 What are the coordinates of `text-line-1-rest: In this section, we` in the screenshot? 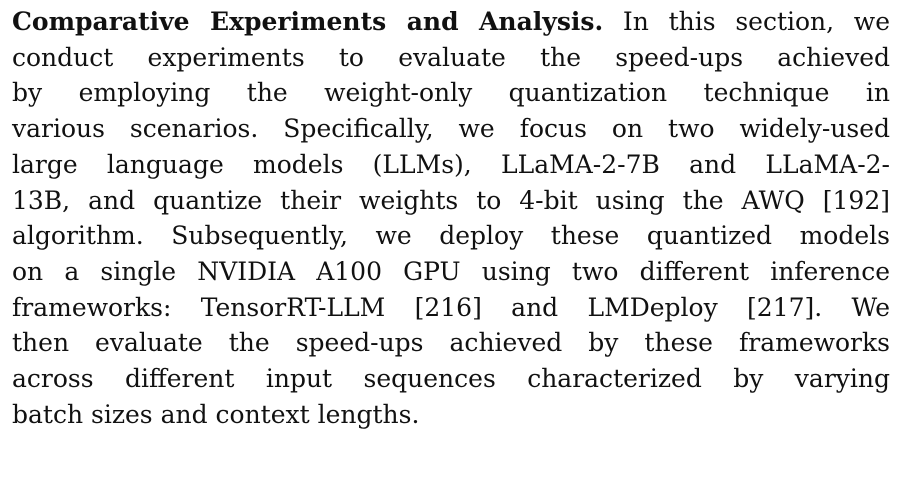 It's located at (747, 21).